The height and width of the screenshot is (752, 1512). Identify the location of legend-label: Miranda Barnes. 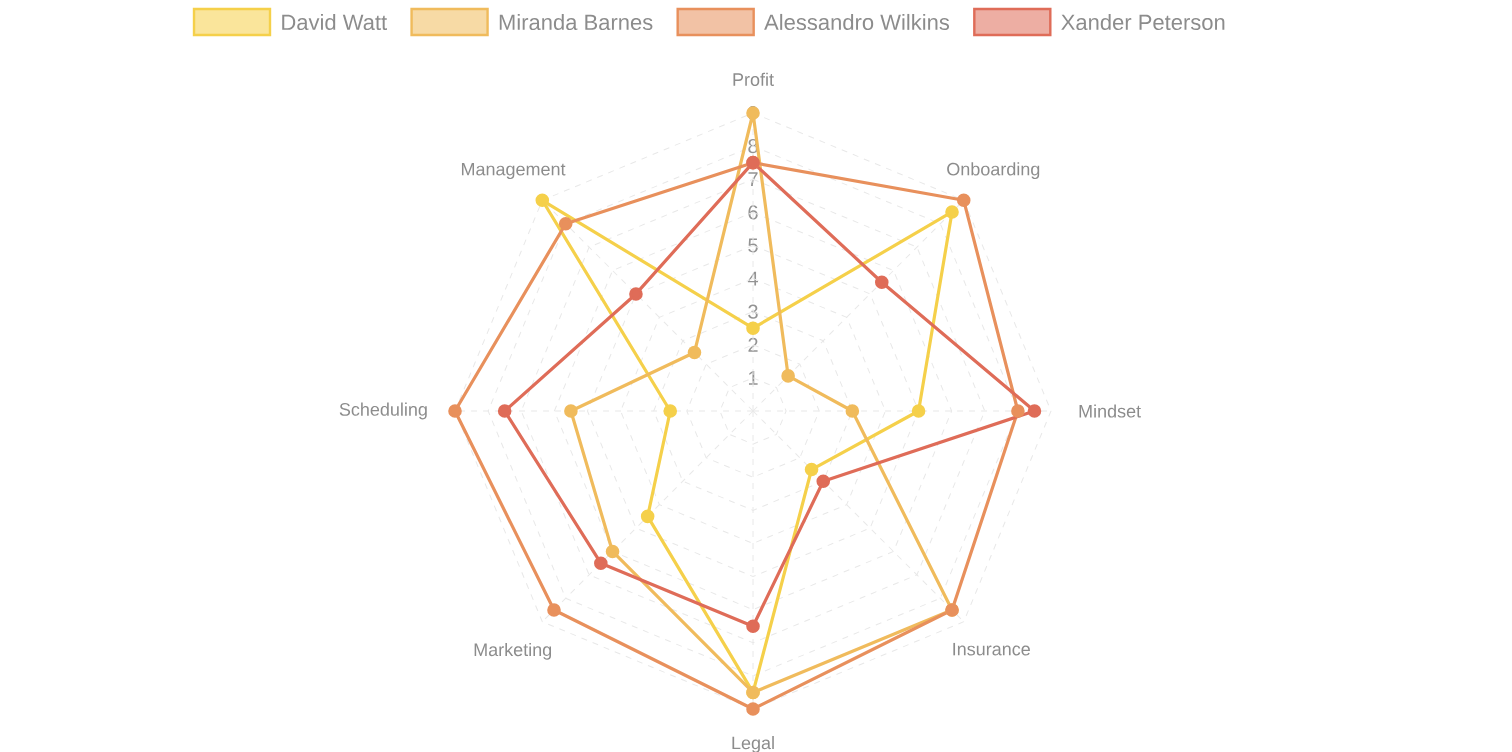
(576, 22).